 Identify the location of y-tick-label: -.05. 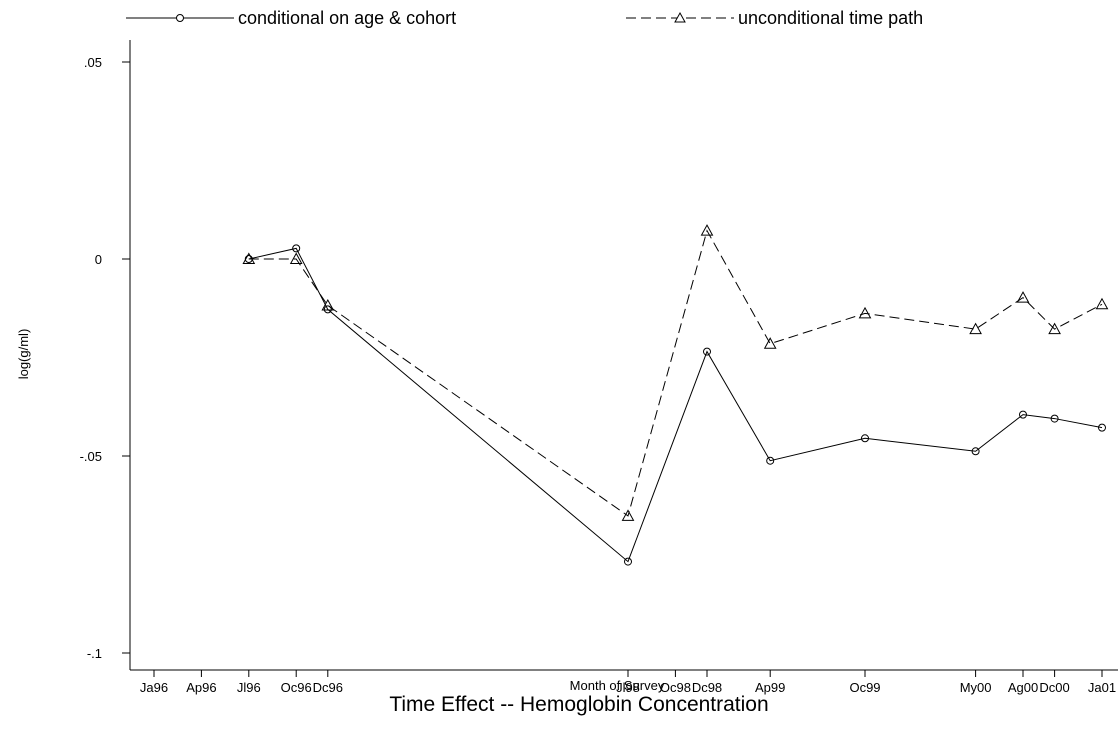
(91, 456).